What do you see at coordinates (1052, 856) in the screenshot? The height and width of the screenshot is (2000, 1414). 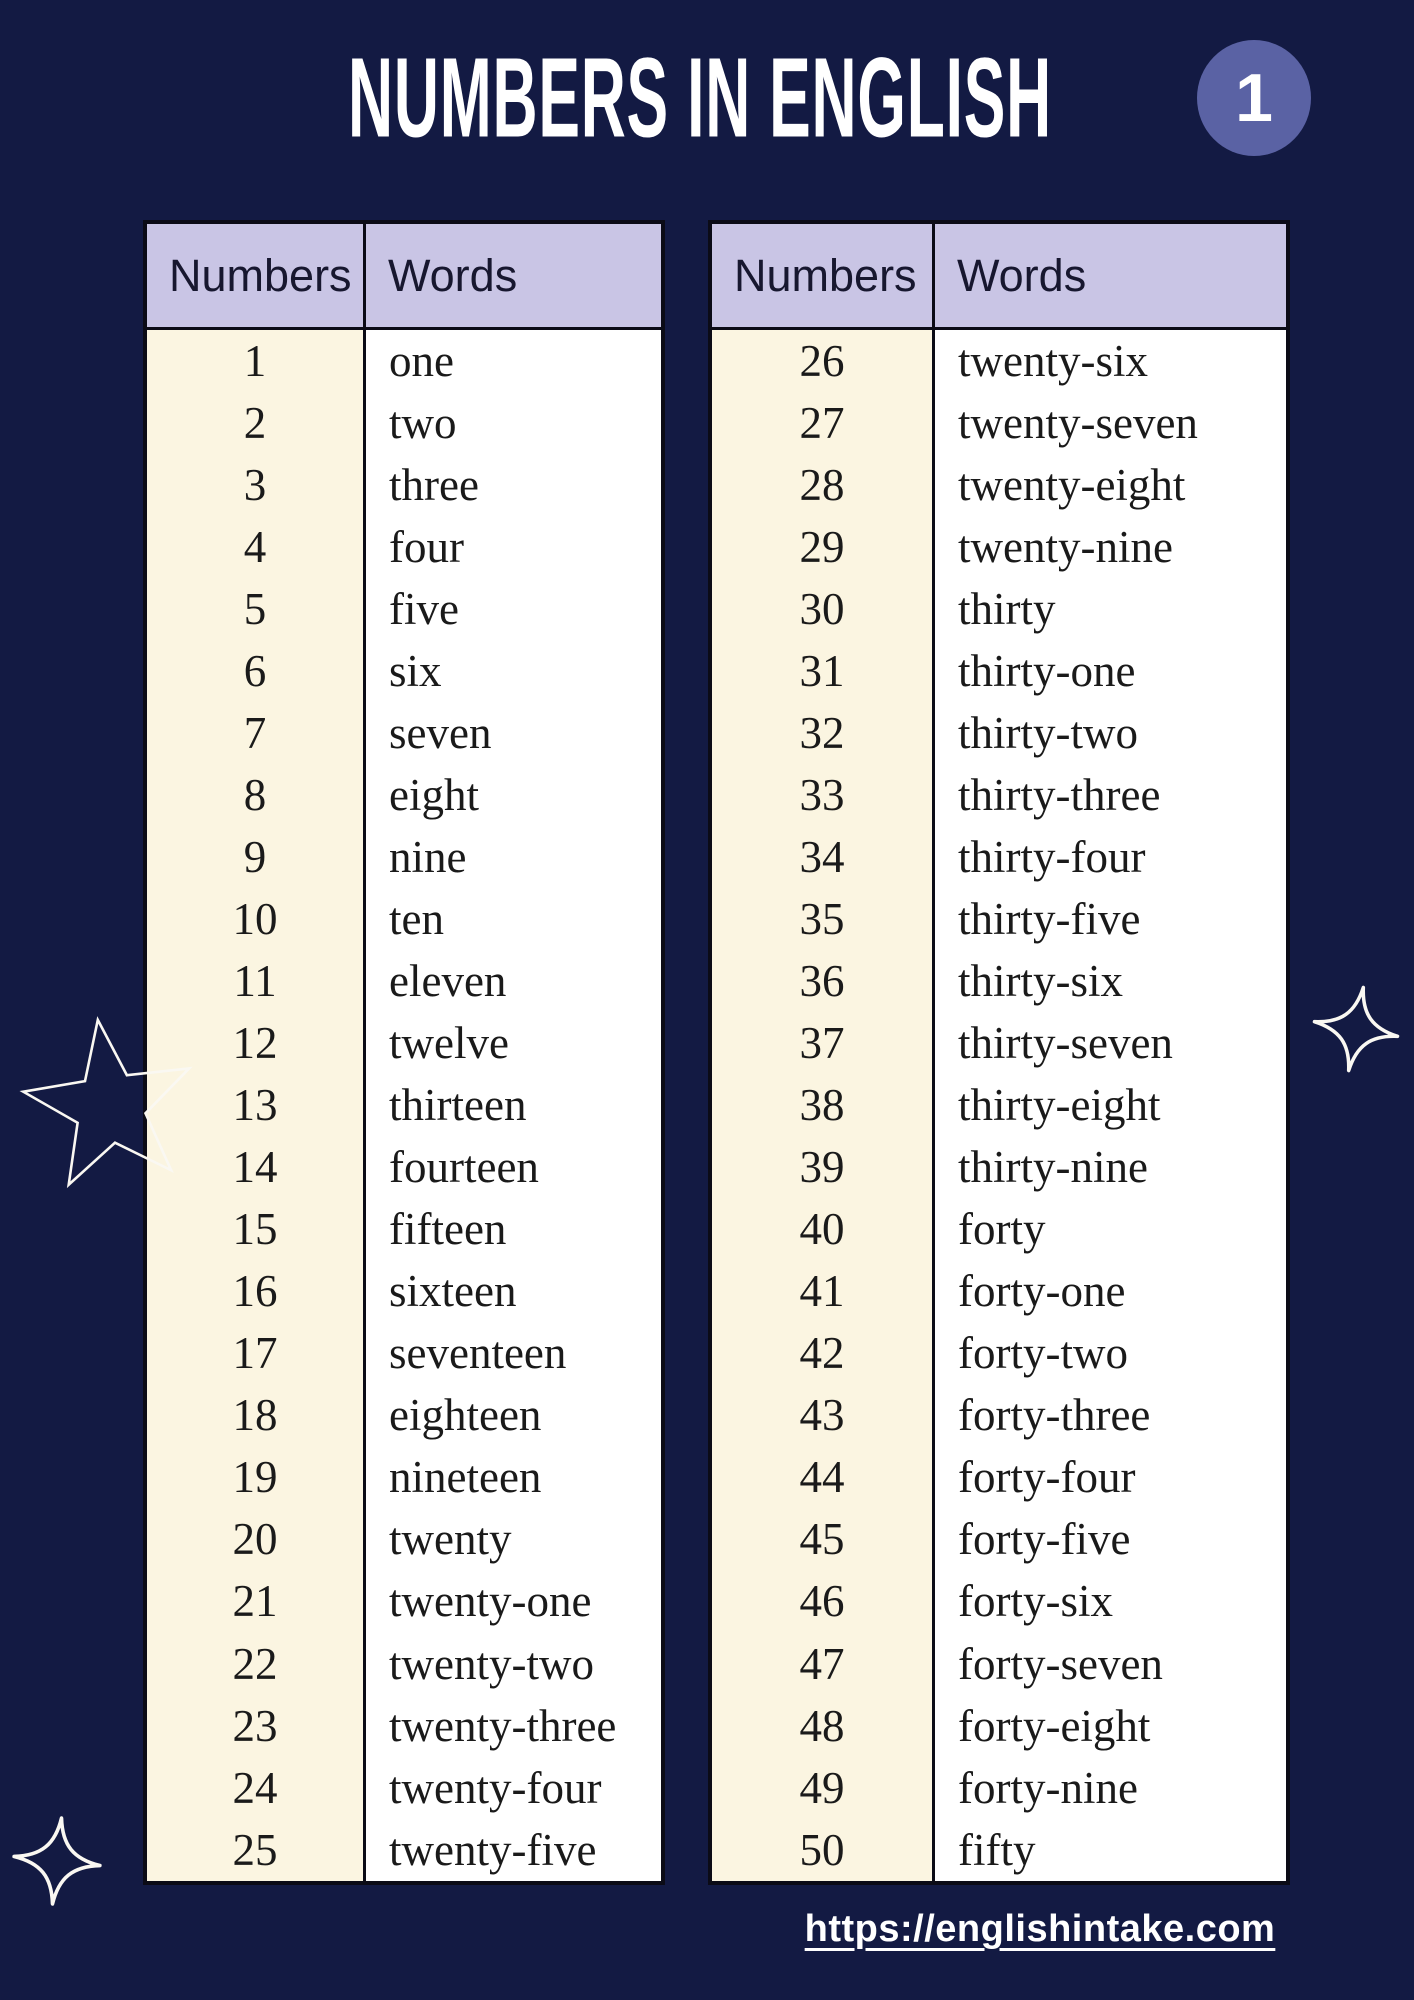 I see `word-cell: thirty-four` at bounding box center [1052, 856].